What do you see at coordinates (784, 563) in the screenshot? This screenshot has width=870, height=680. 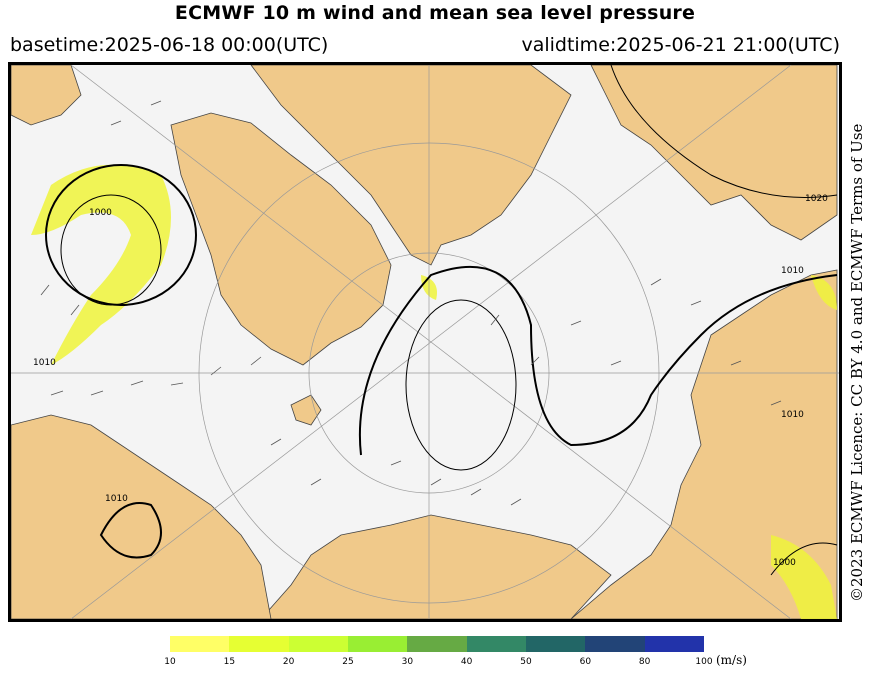 I see `isobar-label-1000-right: 1000` at bounding box center [784, 563].